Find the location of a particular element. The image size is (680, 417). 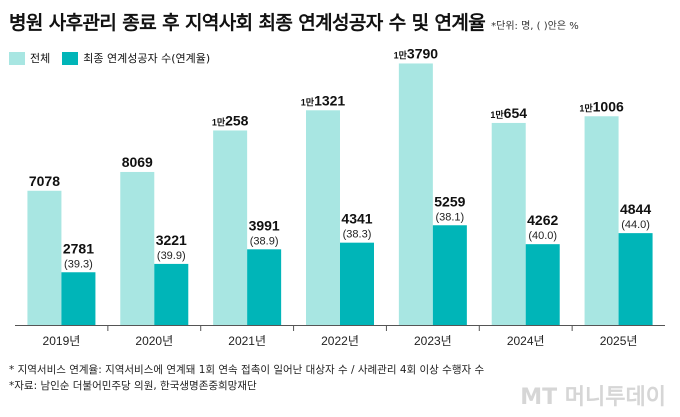

bar-total-value-label: 1만654 is located at coordinates (508, 113).